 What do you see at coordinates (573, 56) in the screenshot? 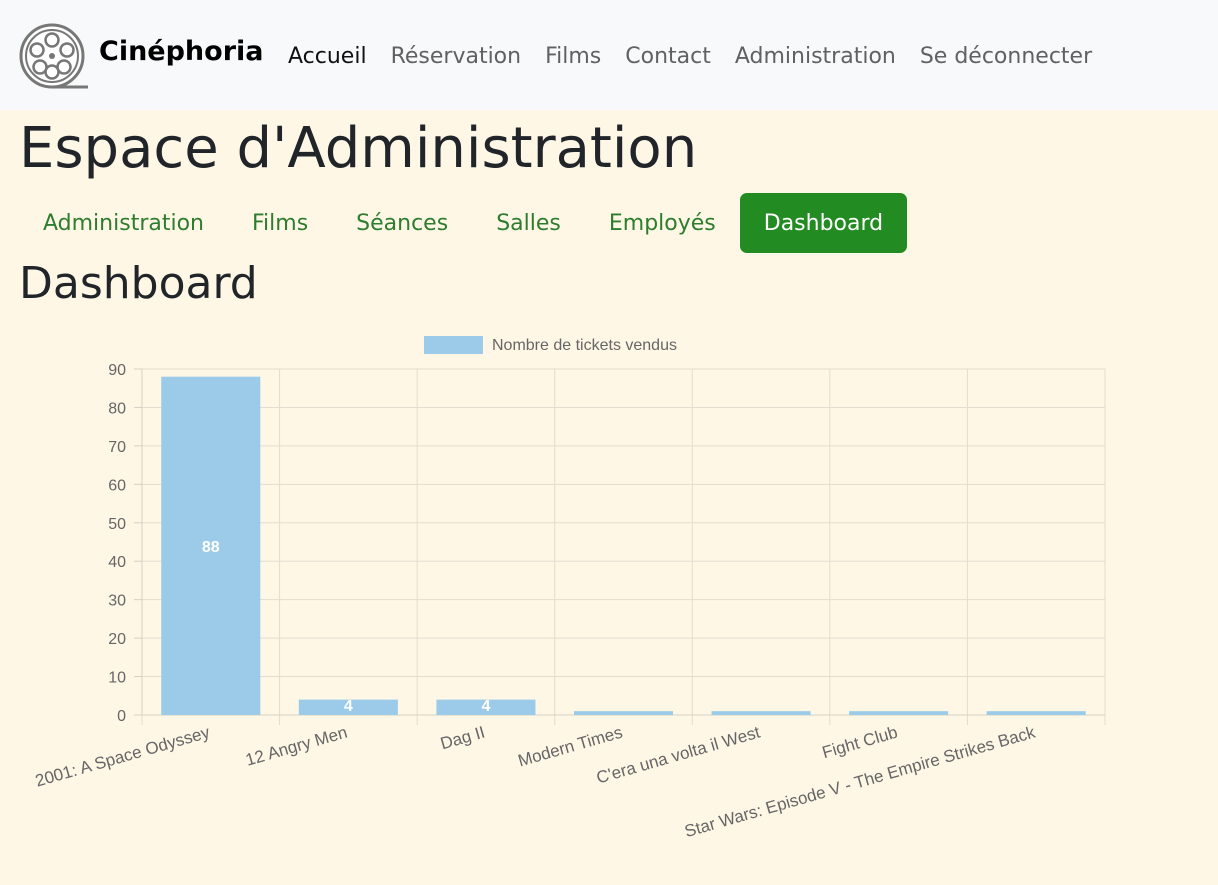
I see `nav-item-films: Films` at bounding box center [573, 56].